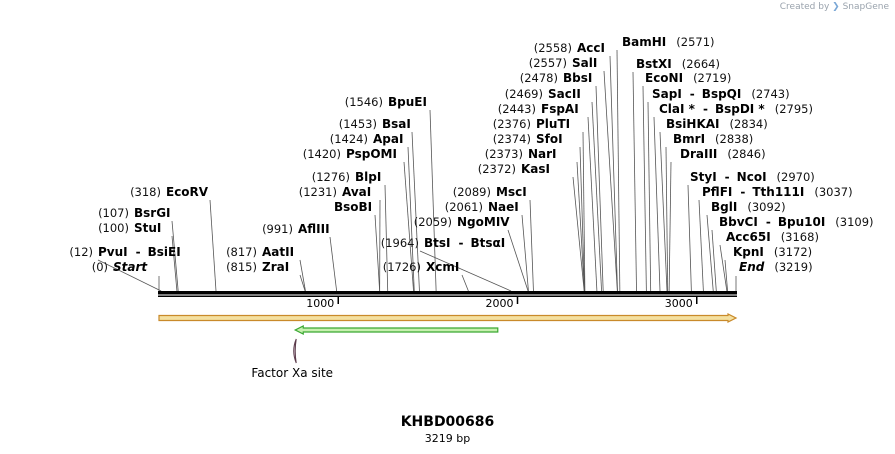 The width and height of the screenshot is (895, 454). Describe the element at coordinates (443, 243) in the screenshot. I see `site-label-btsi: (1964) BtsI - BtsαI` at that location.